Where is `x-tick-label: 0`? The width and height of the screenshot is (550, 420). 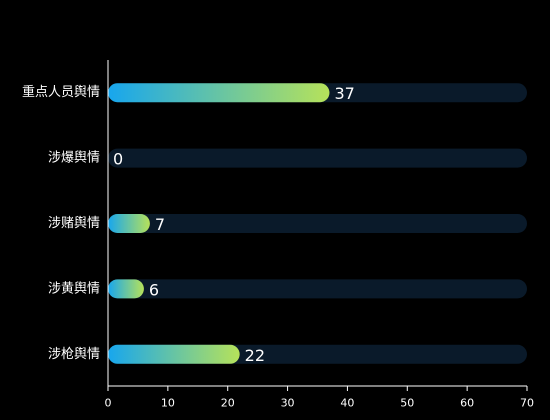 x-tick-label: 0 is located at coordinates (108, 403).